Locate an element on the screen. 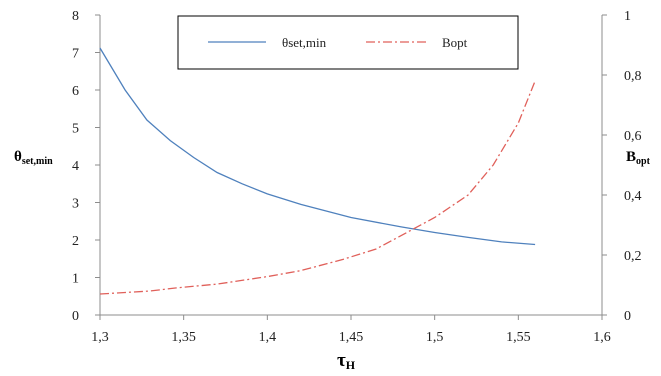 The image size is (661, 376). x-tick-label: 1,45 is located at coordinates (351, 337).